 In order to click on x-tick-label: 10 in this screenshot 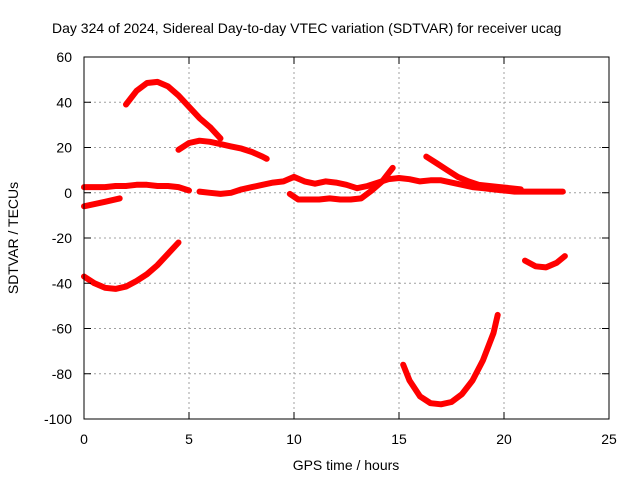, I will do `click(294, 439)`.